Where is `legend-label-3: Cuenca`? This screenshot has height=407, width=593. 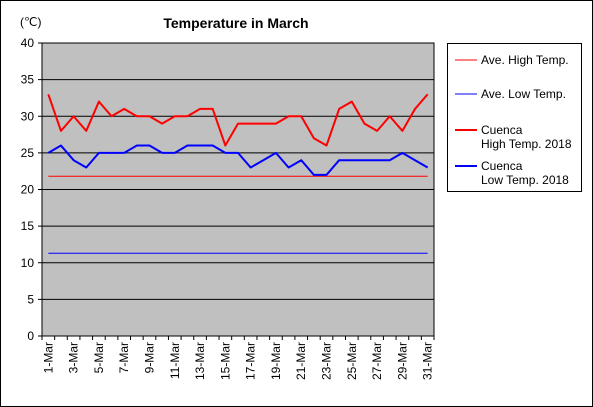 legend-label-3: Cuenca is located at coordinates (502, 130).